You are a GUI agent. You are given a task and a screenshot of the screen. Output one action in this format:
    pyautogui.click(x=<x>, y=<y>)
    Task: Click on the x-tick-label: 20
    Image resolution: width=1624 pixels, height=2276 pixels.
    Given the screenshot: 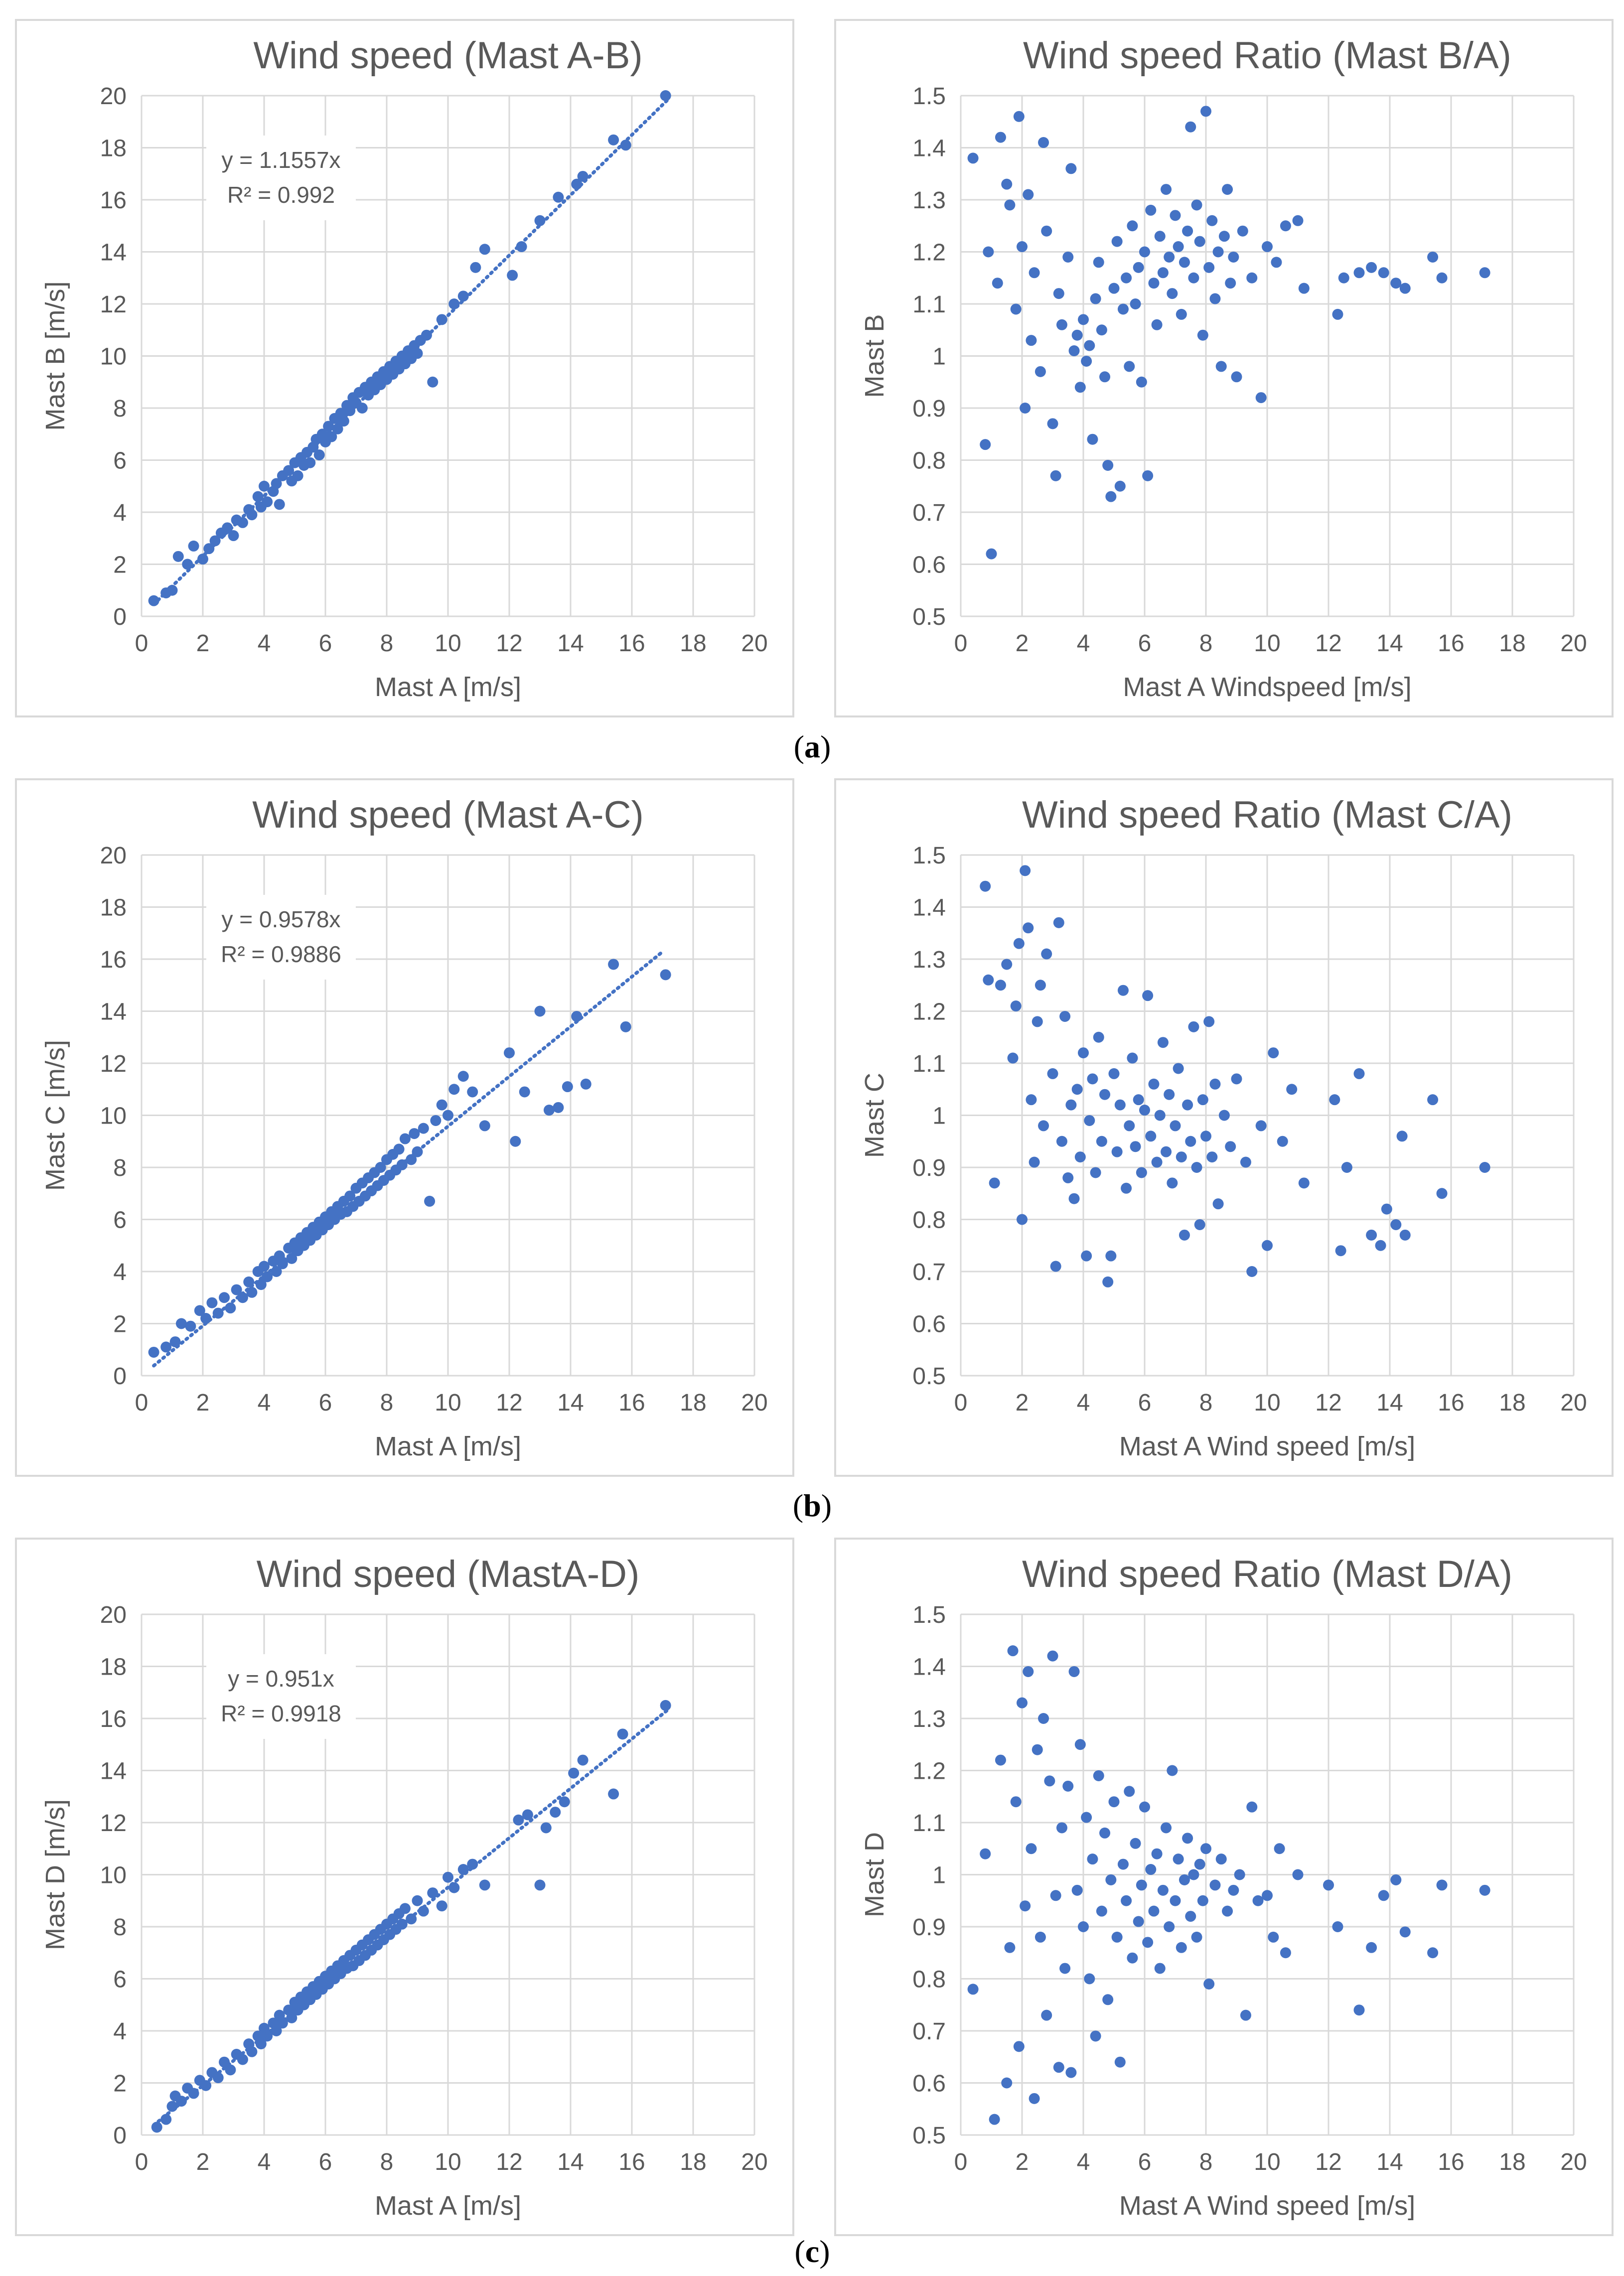 What is the action you would take?
    pyautogui.click(x=1574, y=1403)
    